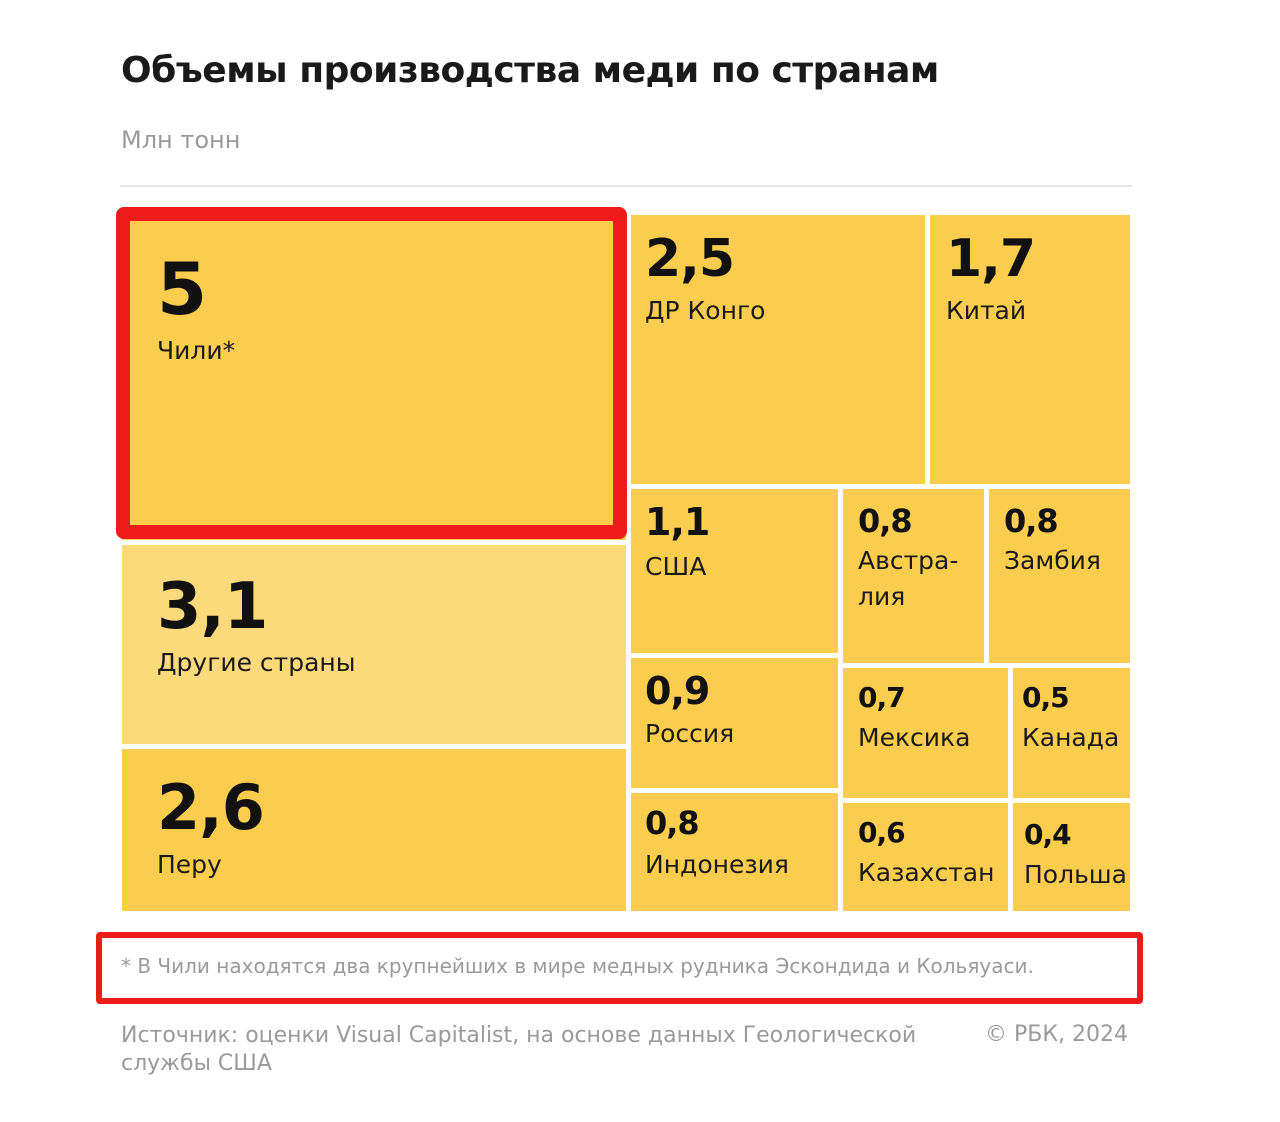 This screenshot has height=1122, width=1280. I want to click on tile-label: ДР Конго, so click(705, 310).